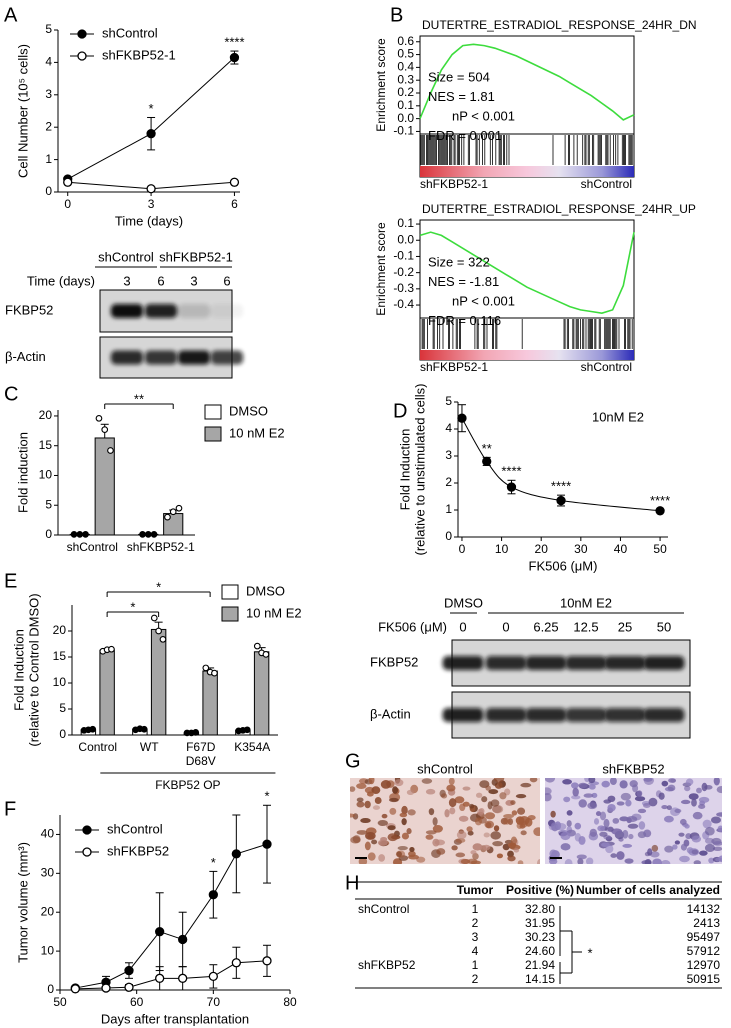  What do you see at coordinates (405, 105) in the screenshot?
I see `y-tick-label: 0.1` at bounding box center [405, 105].